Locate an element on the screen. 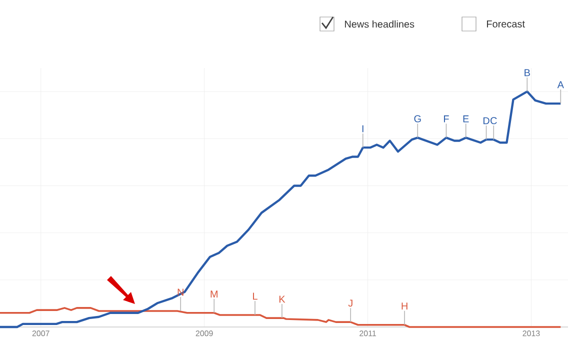 This screenshot has height=355, width=579. text: News headlines is located at coordinates (379, 24).